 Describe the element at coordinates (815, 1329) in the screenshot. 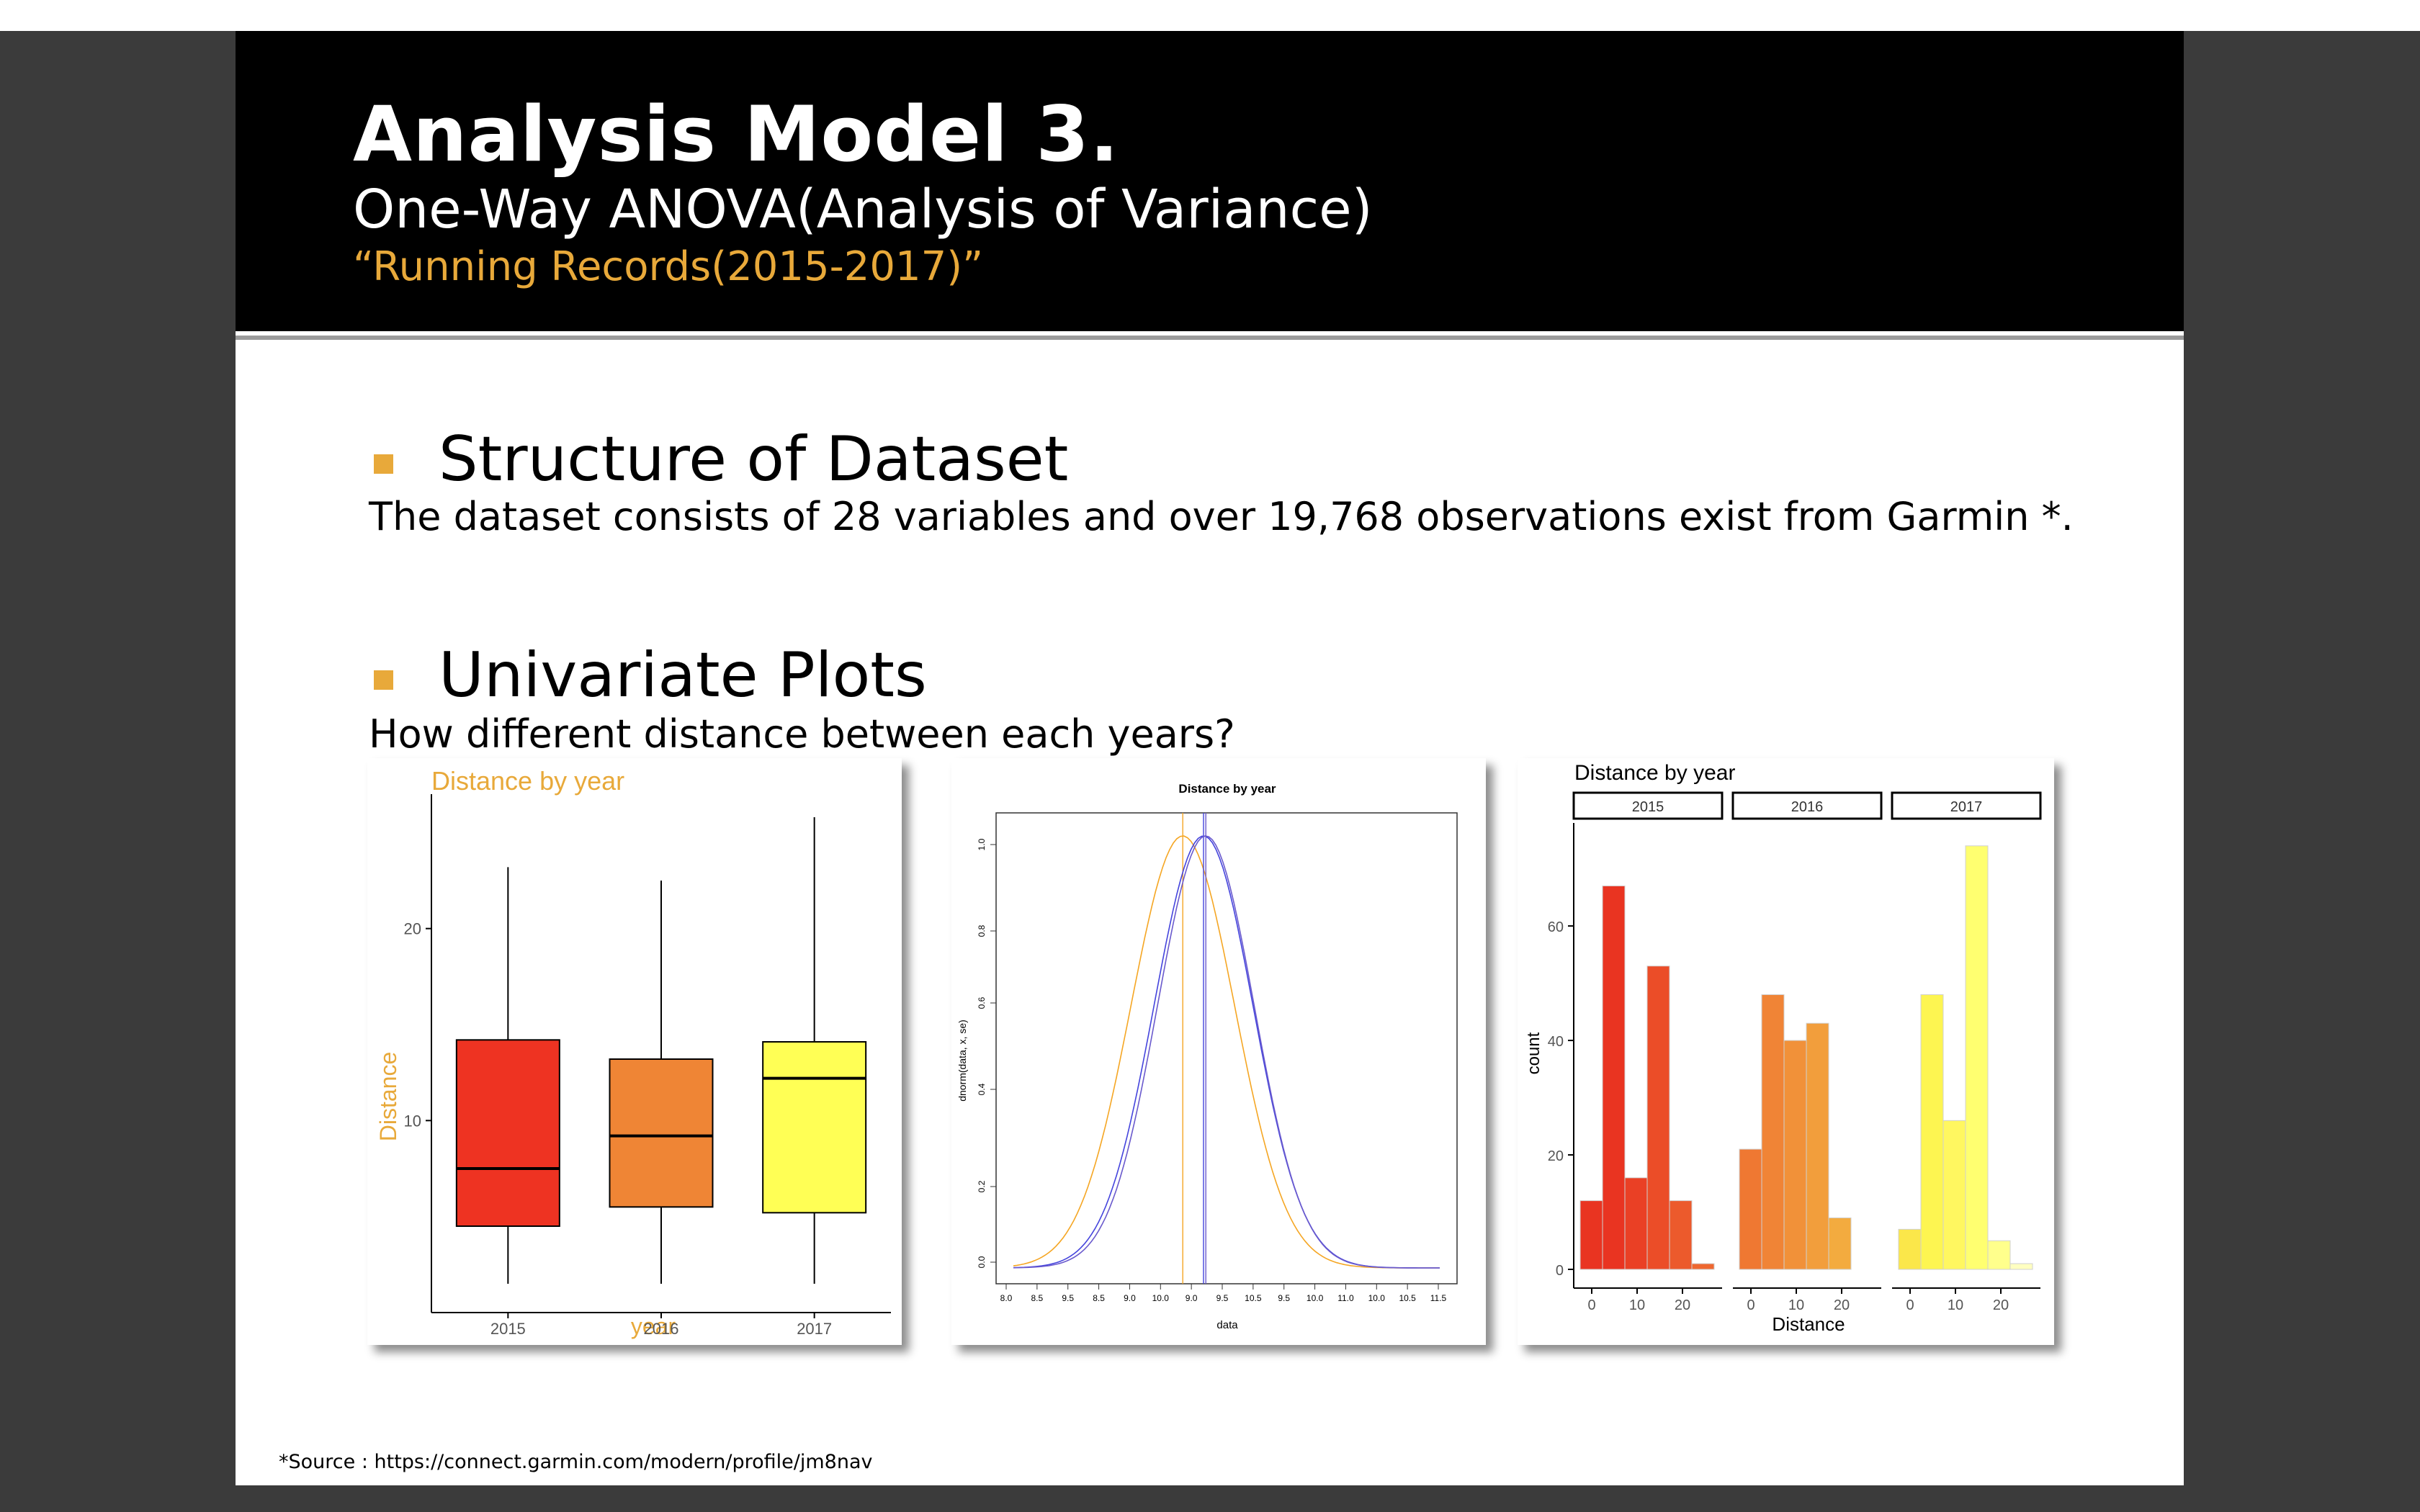

I see `x-tick-label: 2017` at that location.